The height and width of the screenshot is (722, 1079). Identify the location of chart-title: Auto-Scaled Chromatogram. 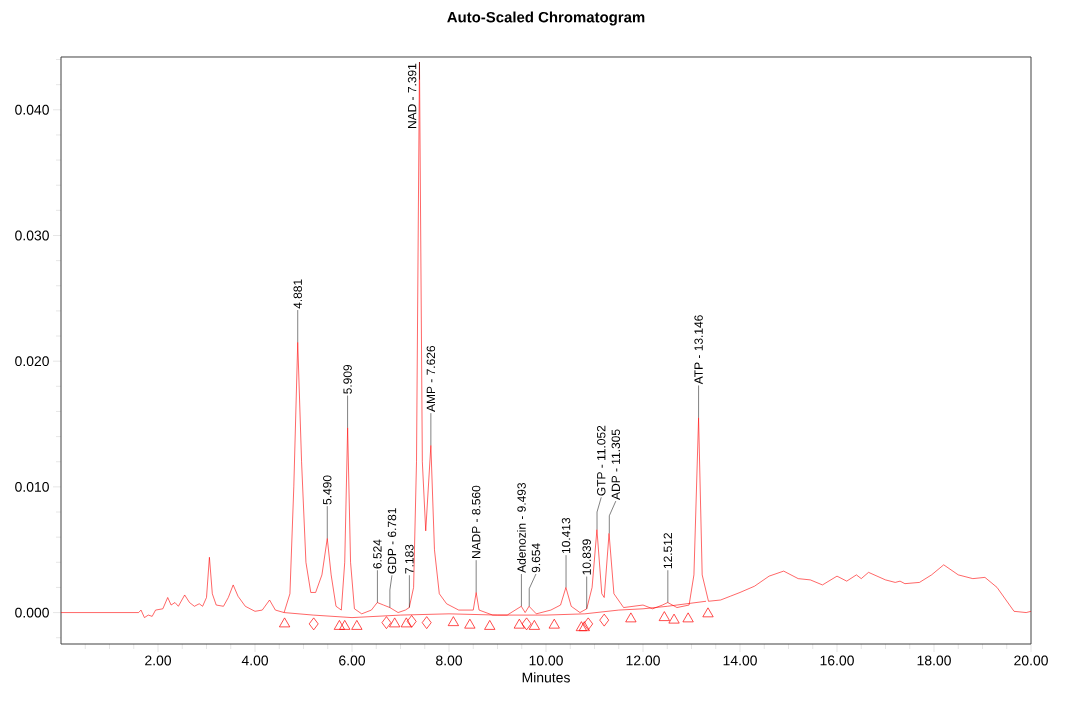
(546, 18).